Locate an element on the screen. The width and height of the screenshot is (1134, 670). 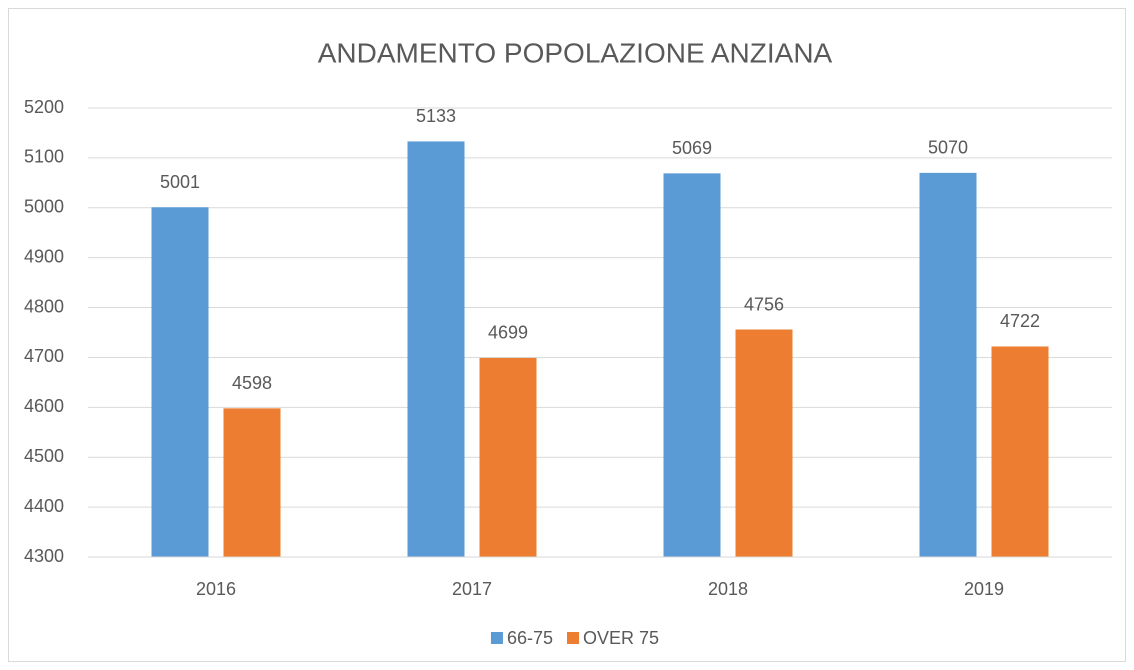
legend-label: 66-75 is located at coordinates (530, 638).